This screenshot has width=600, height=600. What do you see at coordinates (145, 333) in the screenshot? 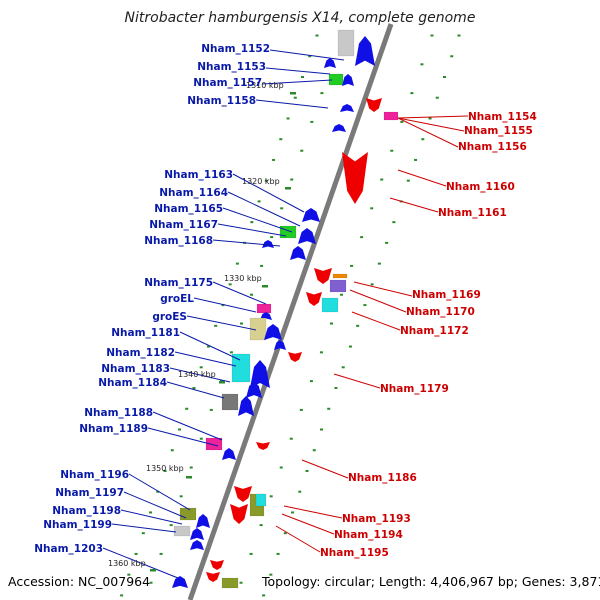
I see `gene-label: Nham_1181` at bounding box center [145, 333].